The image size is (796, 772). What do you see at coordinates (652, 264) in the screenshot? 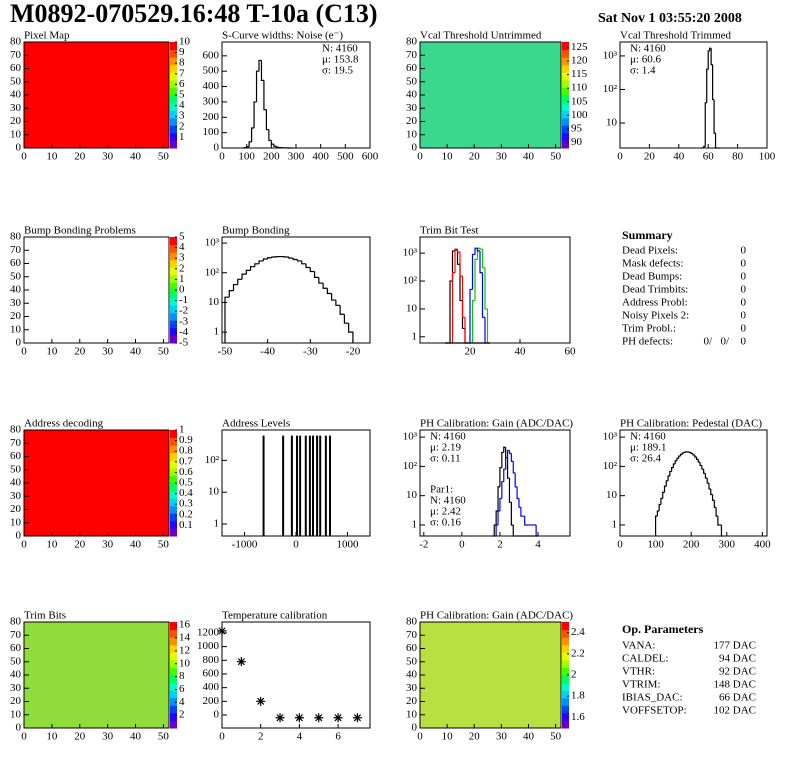
I see `summary-label: Mask defects:` at bounding box center [652, 264].